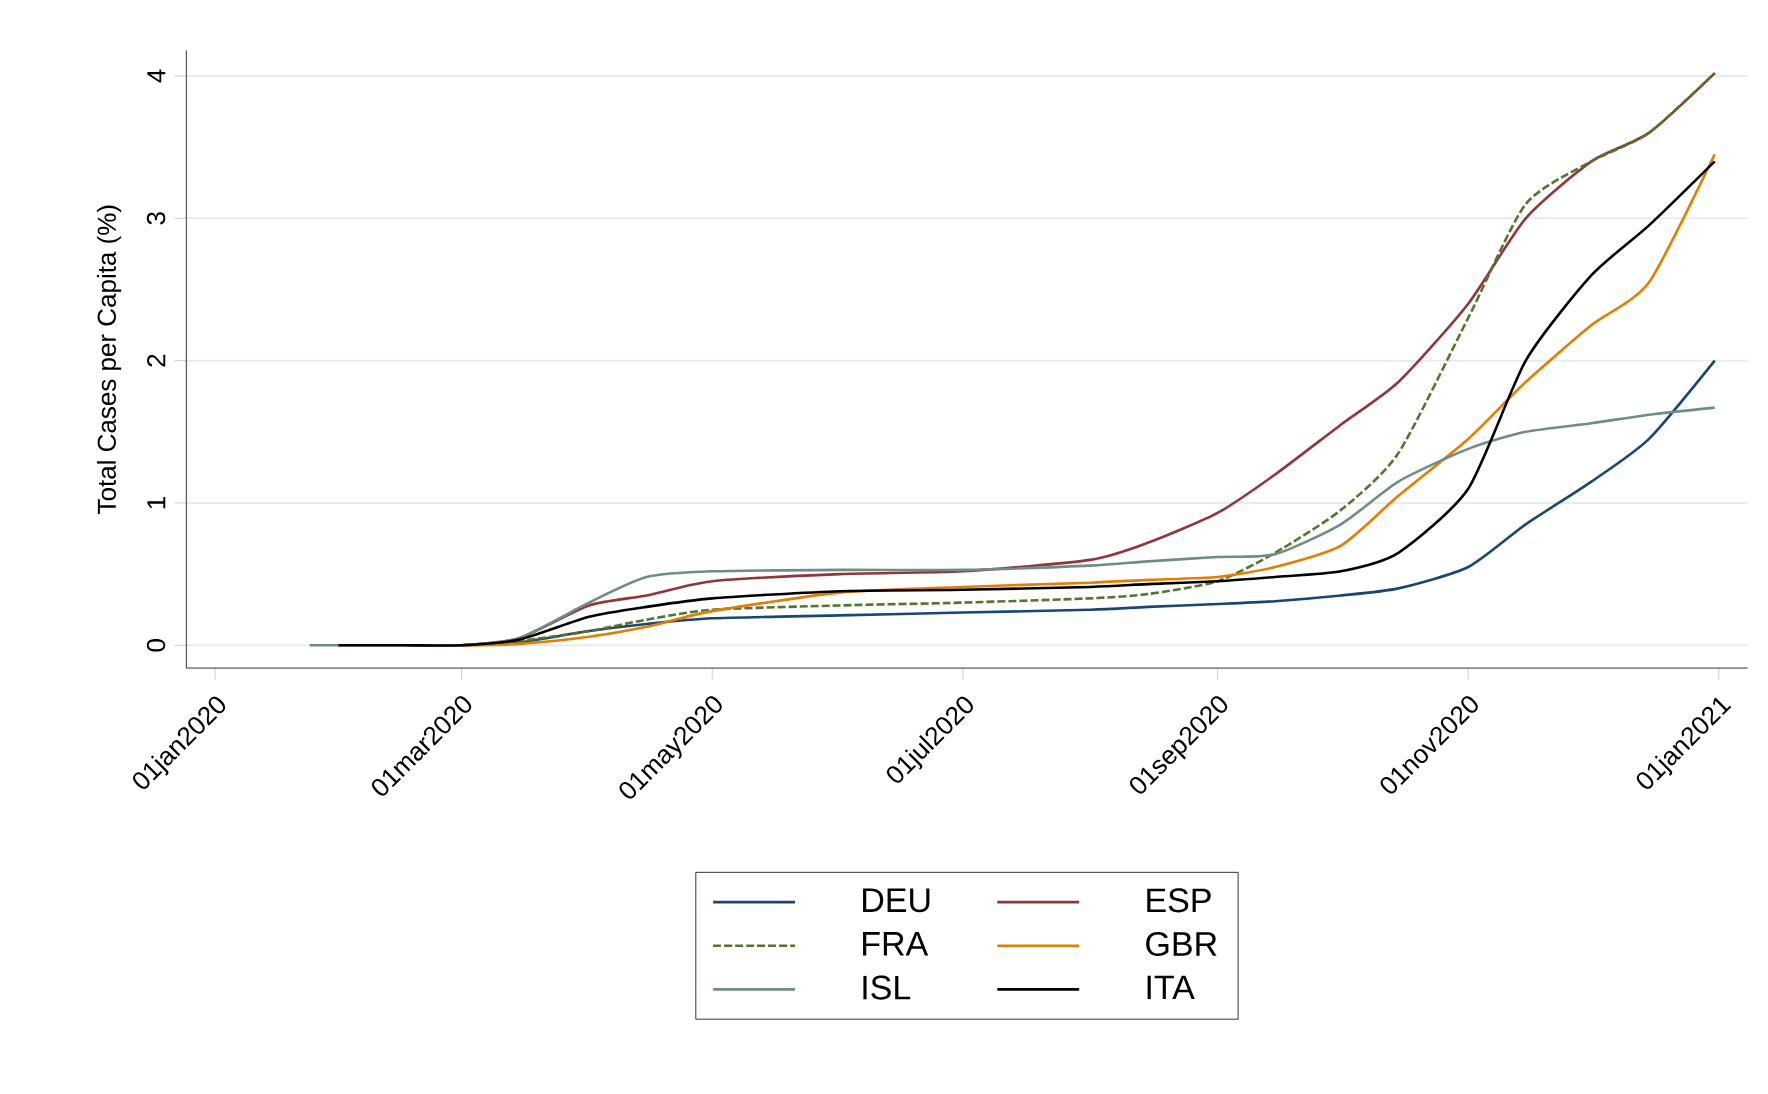 The height and width of the screenshot is (1094, 1768). Describe the element at coordinates (1171, 987) in the screenshot. I see `legend-label: ITA` at that location.